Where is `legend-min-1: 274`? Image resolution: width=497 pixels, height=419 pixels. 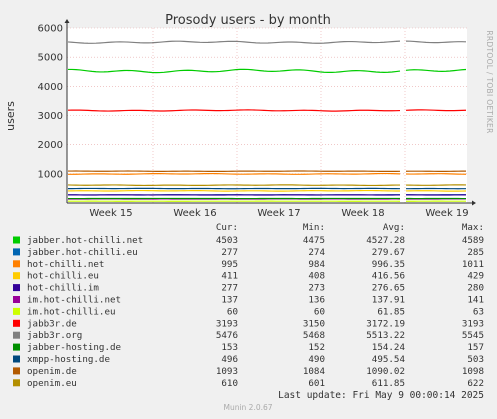 legend-min-1: 274 is located at coordinates (316, 252).